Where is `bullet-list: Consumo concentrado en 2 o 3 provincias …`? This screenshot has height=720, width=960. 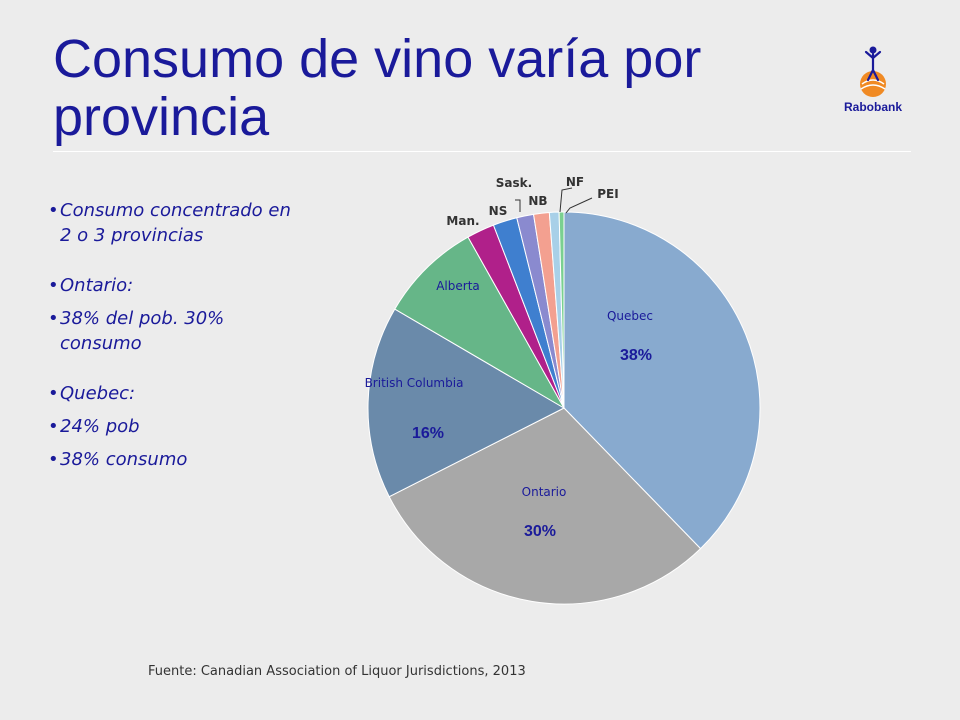
bullet-list: Consumo concentrado en 2 o 3 provincias … is located at coordinates (173, 335).